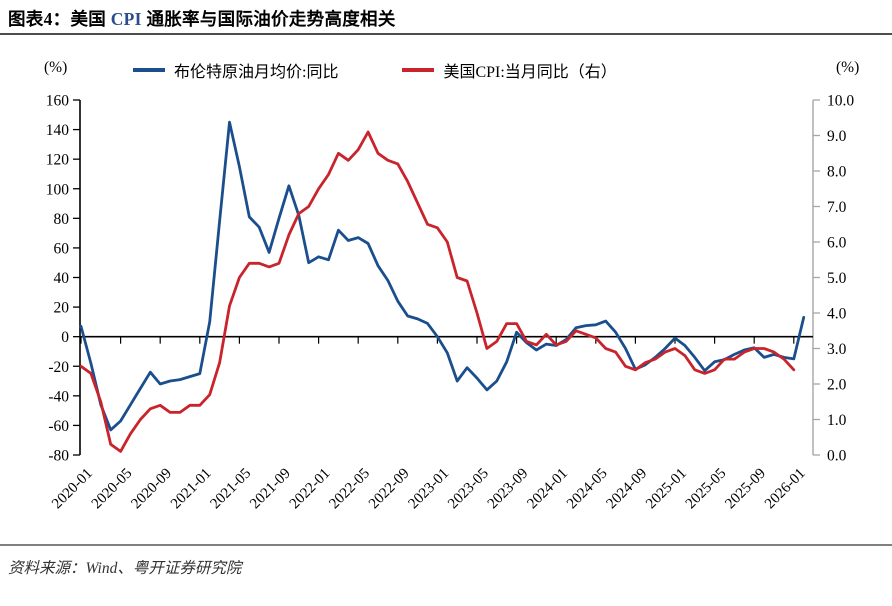  What do you see at coordinates (837, 420) in the screenshot?
I see `right-axis-tick-label: 1.0` at bounding box center [837, 420].